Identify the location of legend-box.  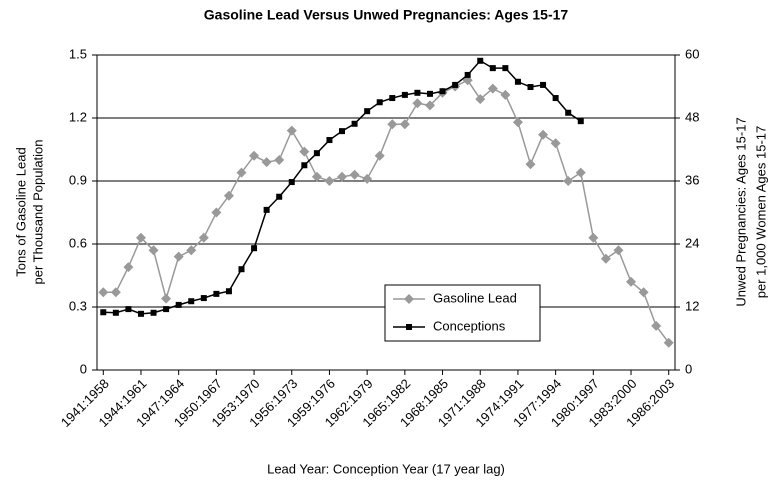
(462, 313).